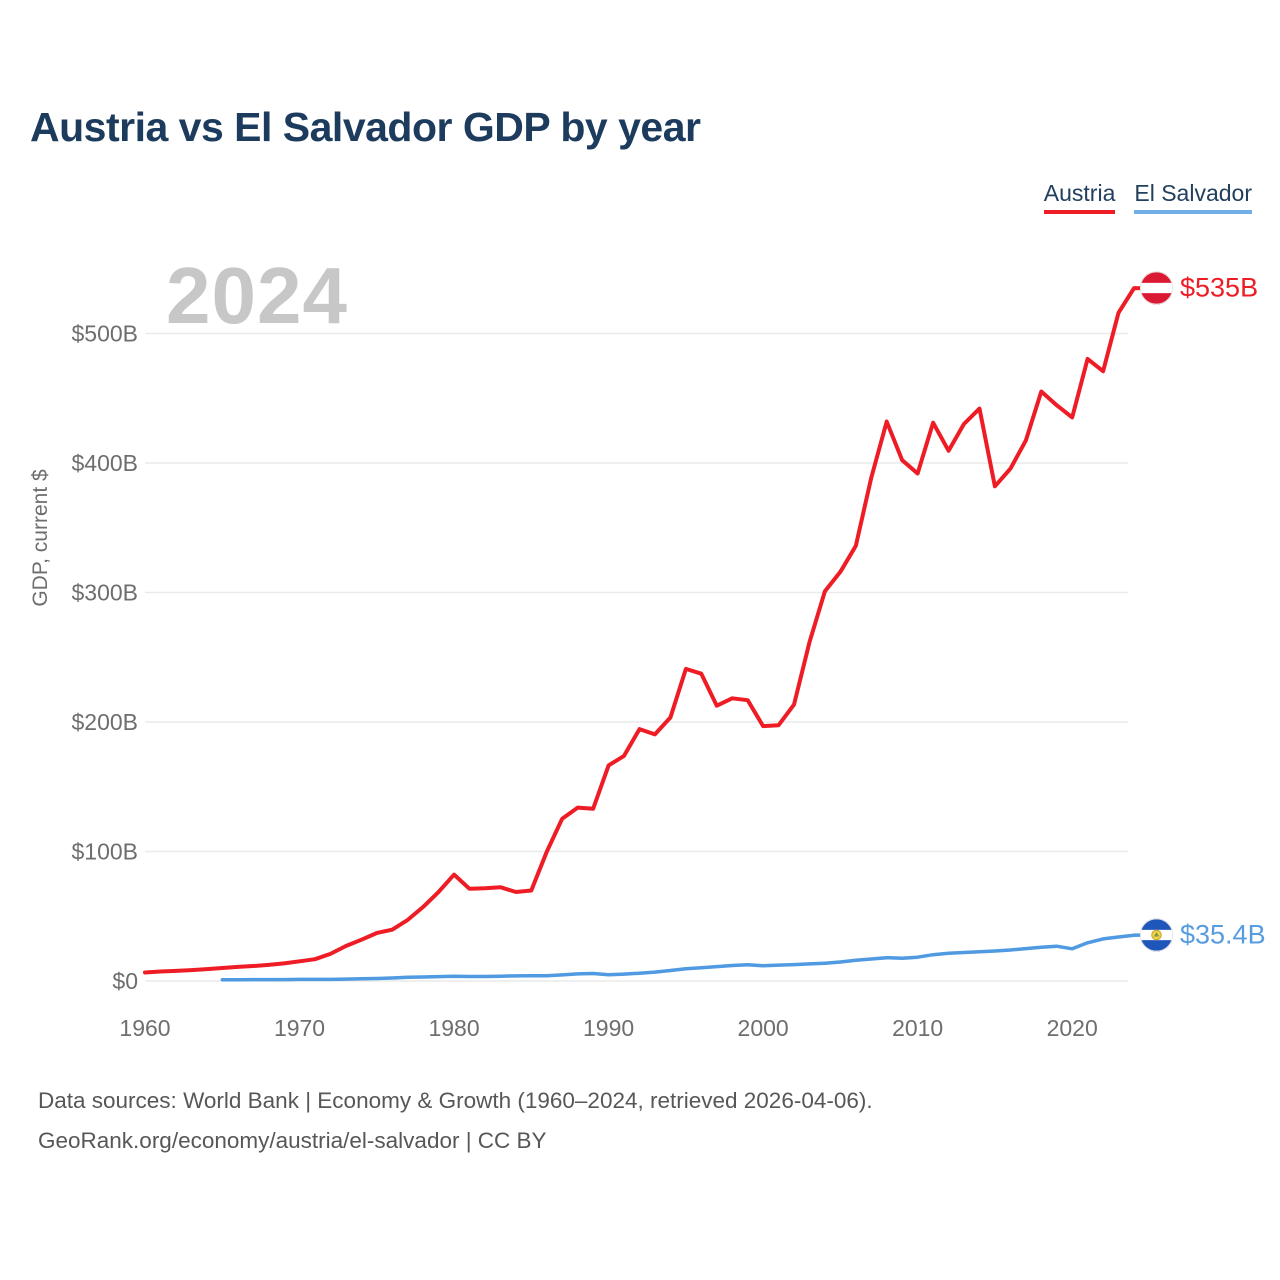 The image size is (1280, 1280). What do you see at coordinates (1223, 934) in the screenshot?
I see `end-label-value-el-salvador: $35.4B` at bounding box center [1223, 934].